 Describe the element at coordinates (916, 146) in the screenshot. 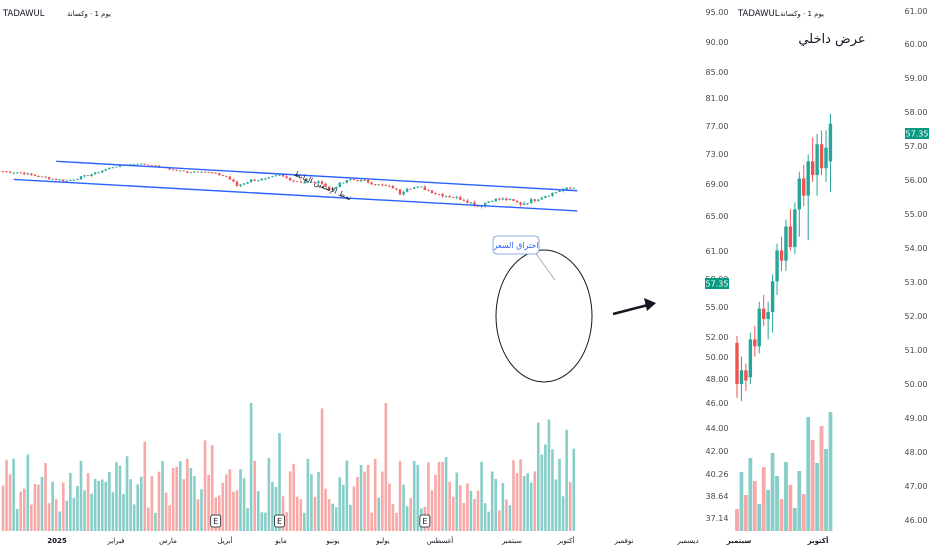

I see `price-tick-label: 57.00` at that location.